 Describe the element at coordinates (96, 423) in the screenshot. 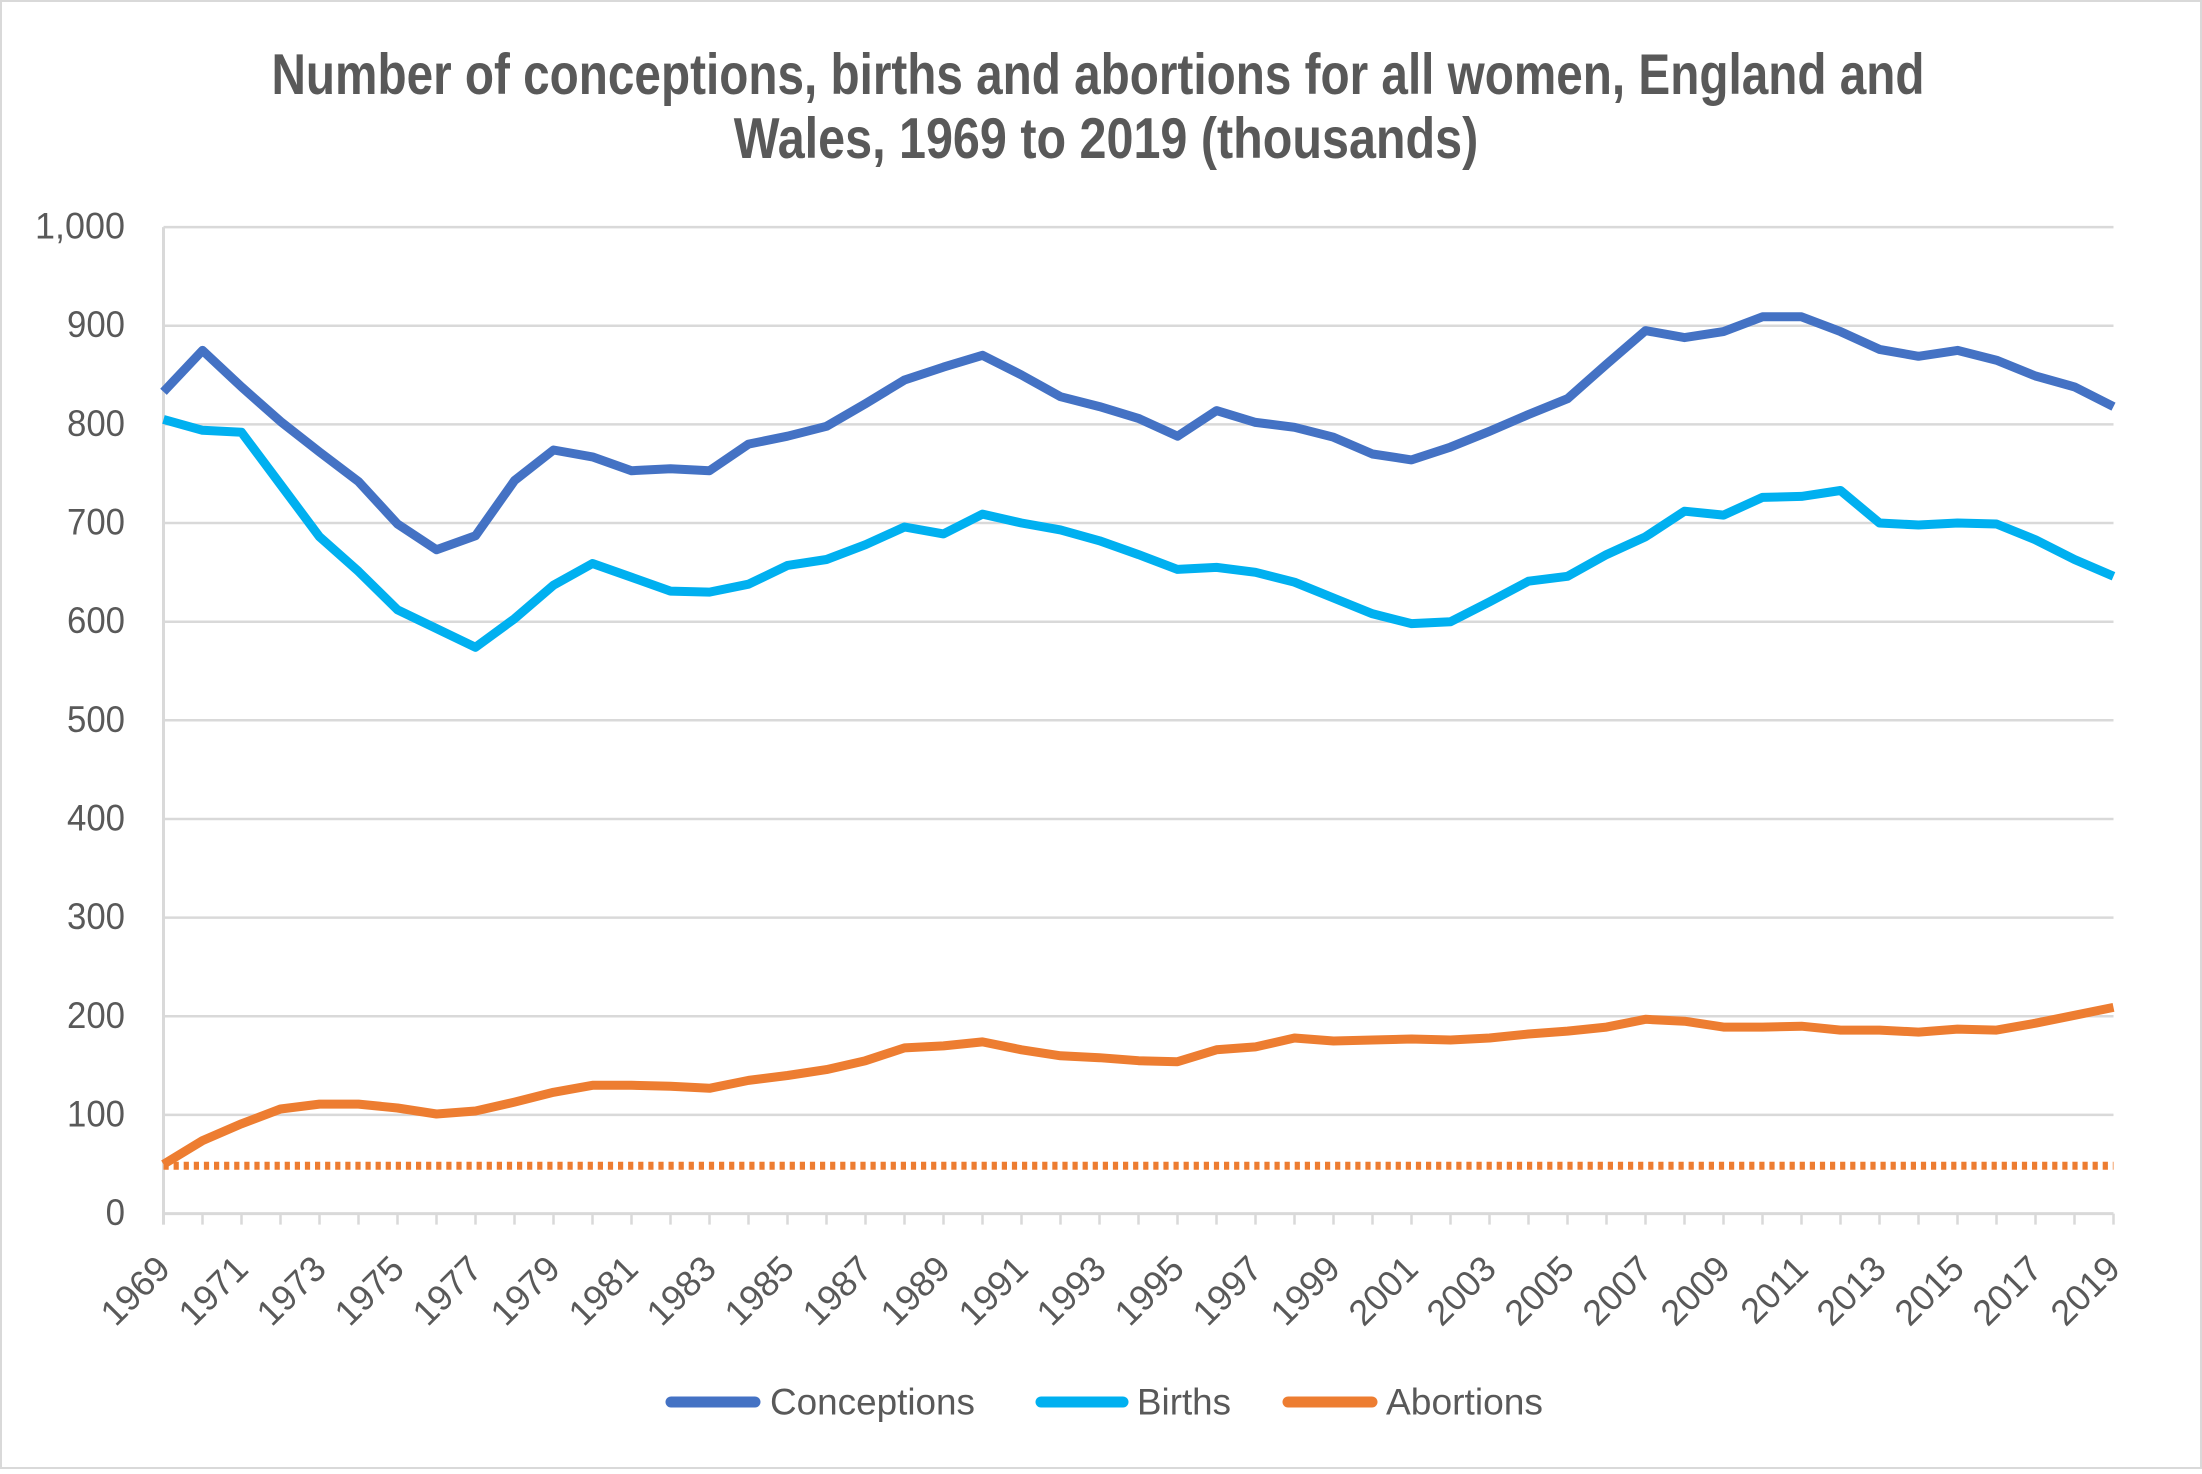

I see `svg-text: 800` at that location.